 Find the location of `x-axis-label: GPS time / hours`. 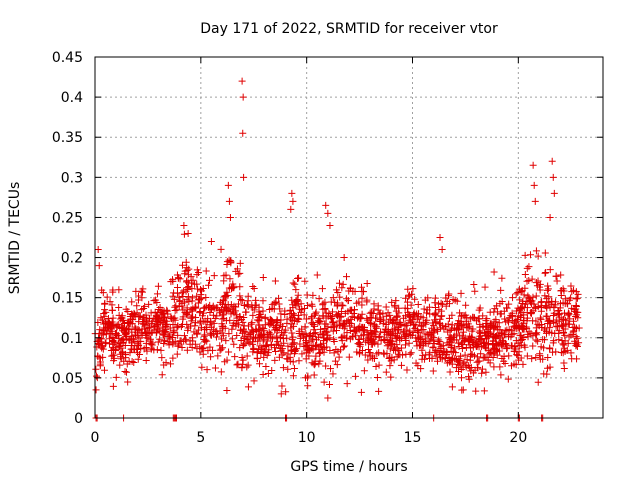

x-axis-label: GPS time / hours is located at coordinates (348, 467).